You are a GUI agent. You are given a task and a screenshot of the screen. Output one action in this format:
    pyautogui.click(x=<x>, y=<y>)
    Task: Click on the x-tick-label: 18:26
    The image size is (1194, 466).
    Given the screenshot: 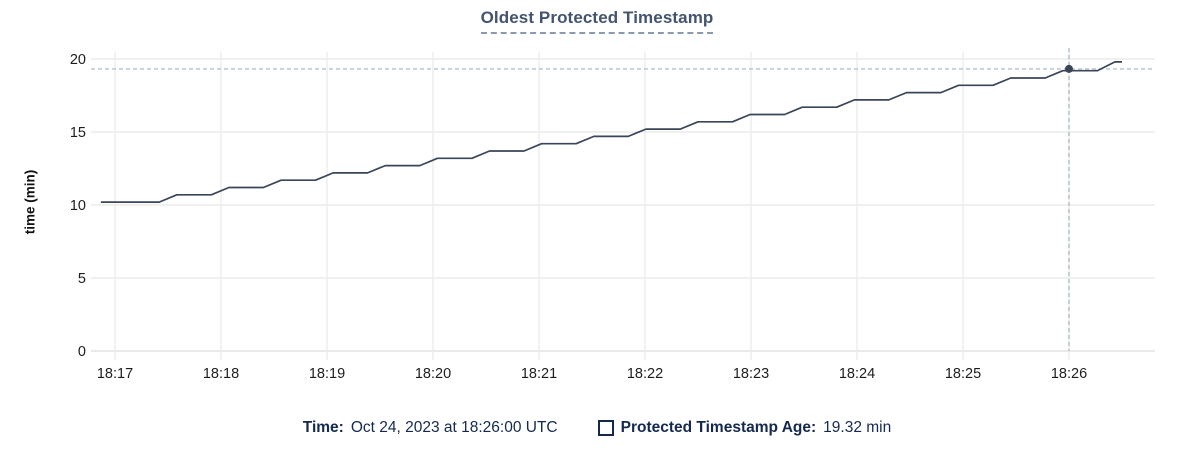 What is the action you would take?
    pyautogui.click(x=1069, y=374)
    